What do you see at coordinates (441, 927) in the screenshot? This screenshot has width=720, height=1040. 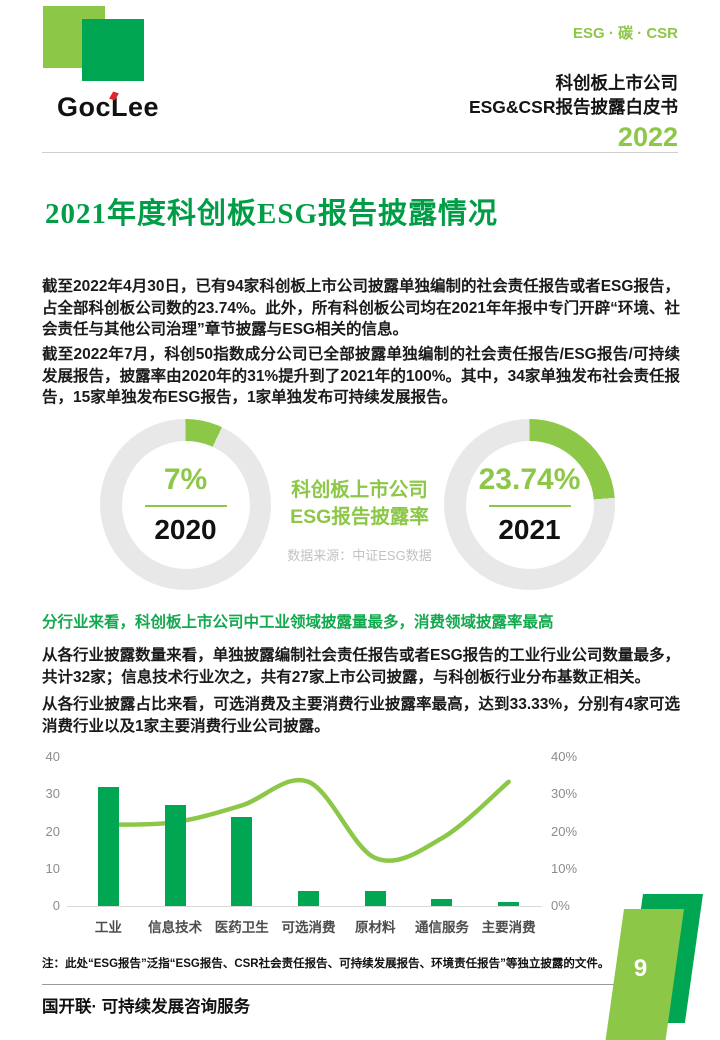 I see `category-label-通信服务: 通信服务` at bounding box center [441, 927].